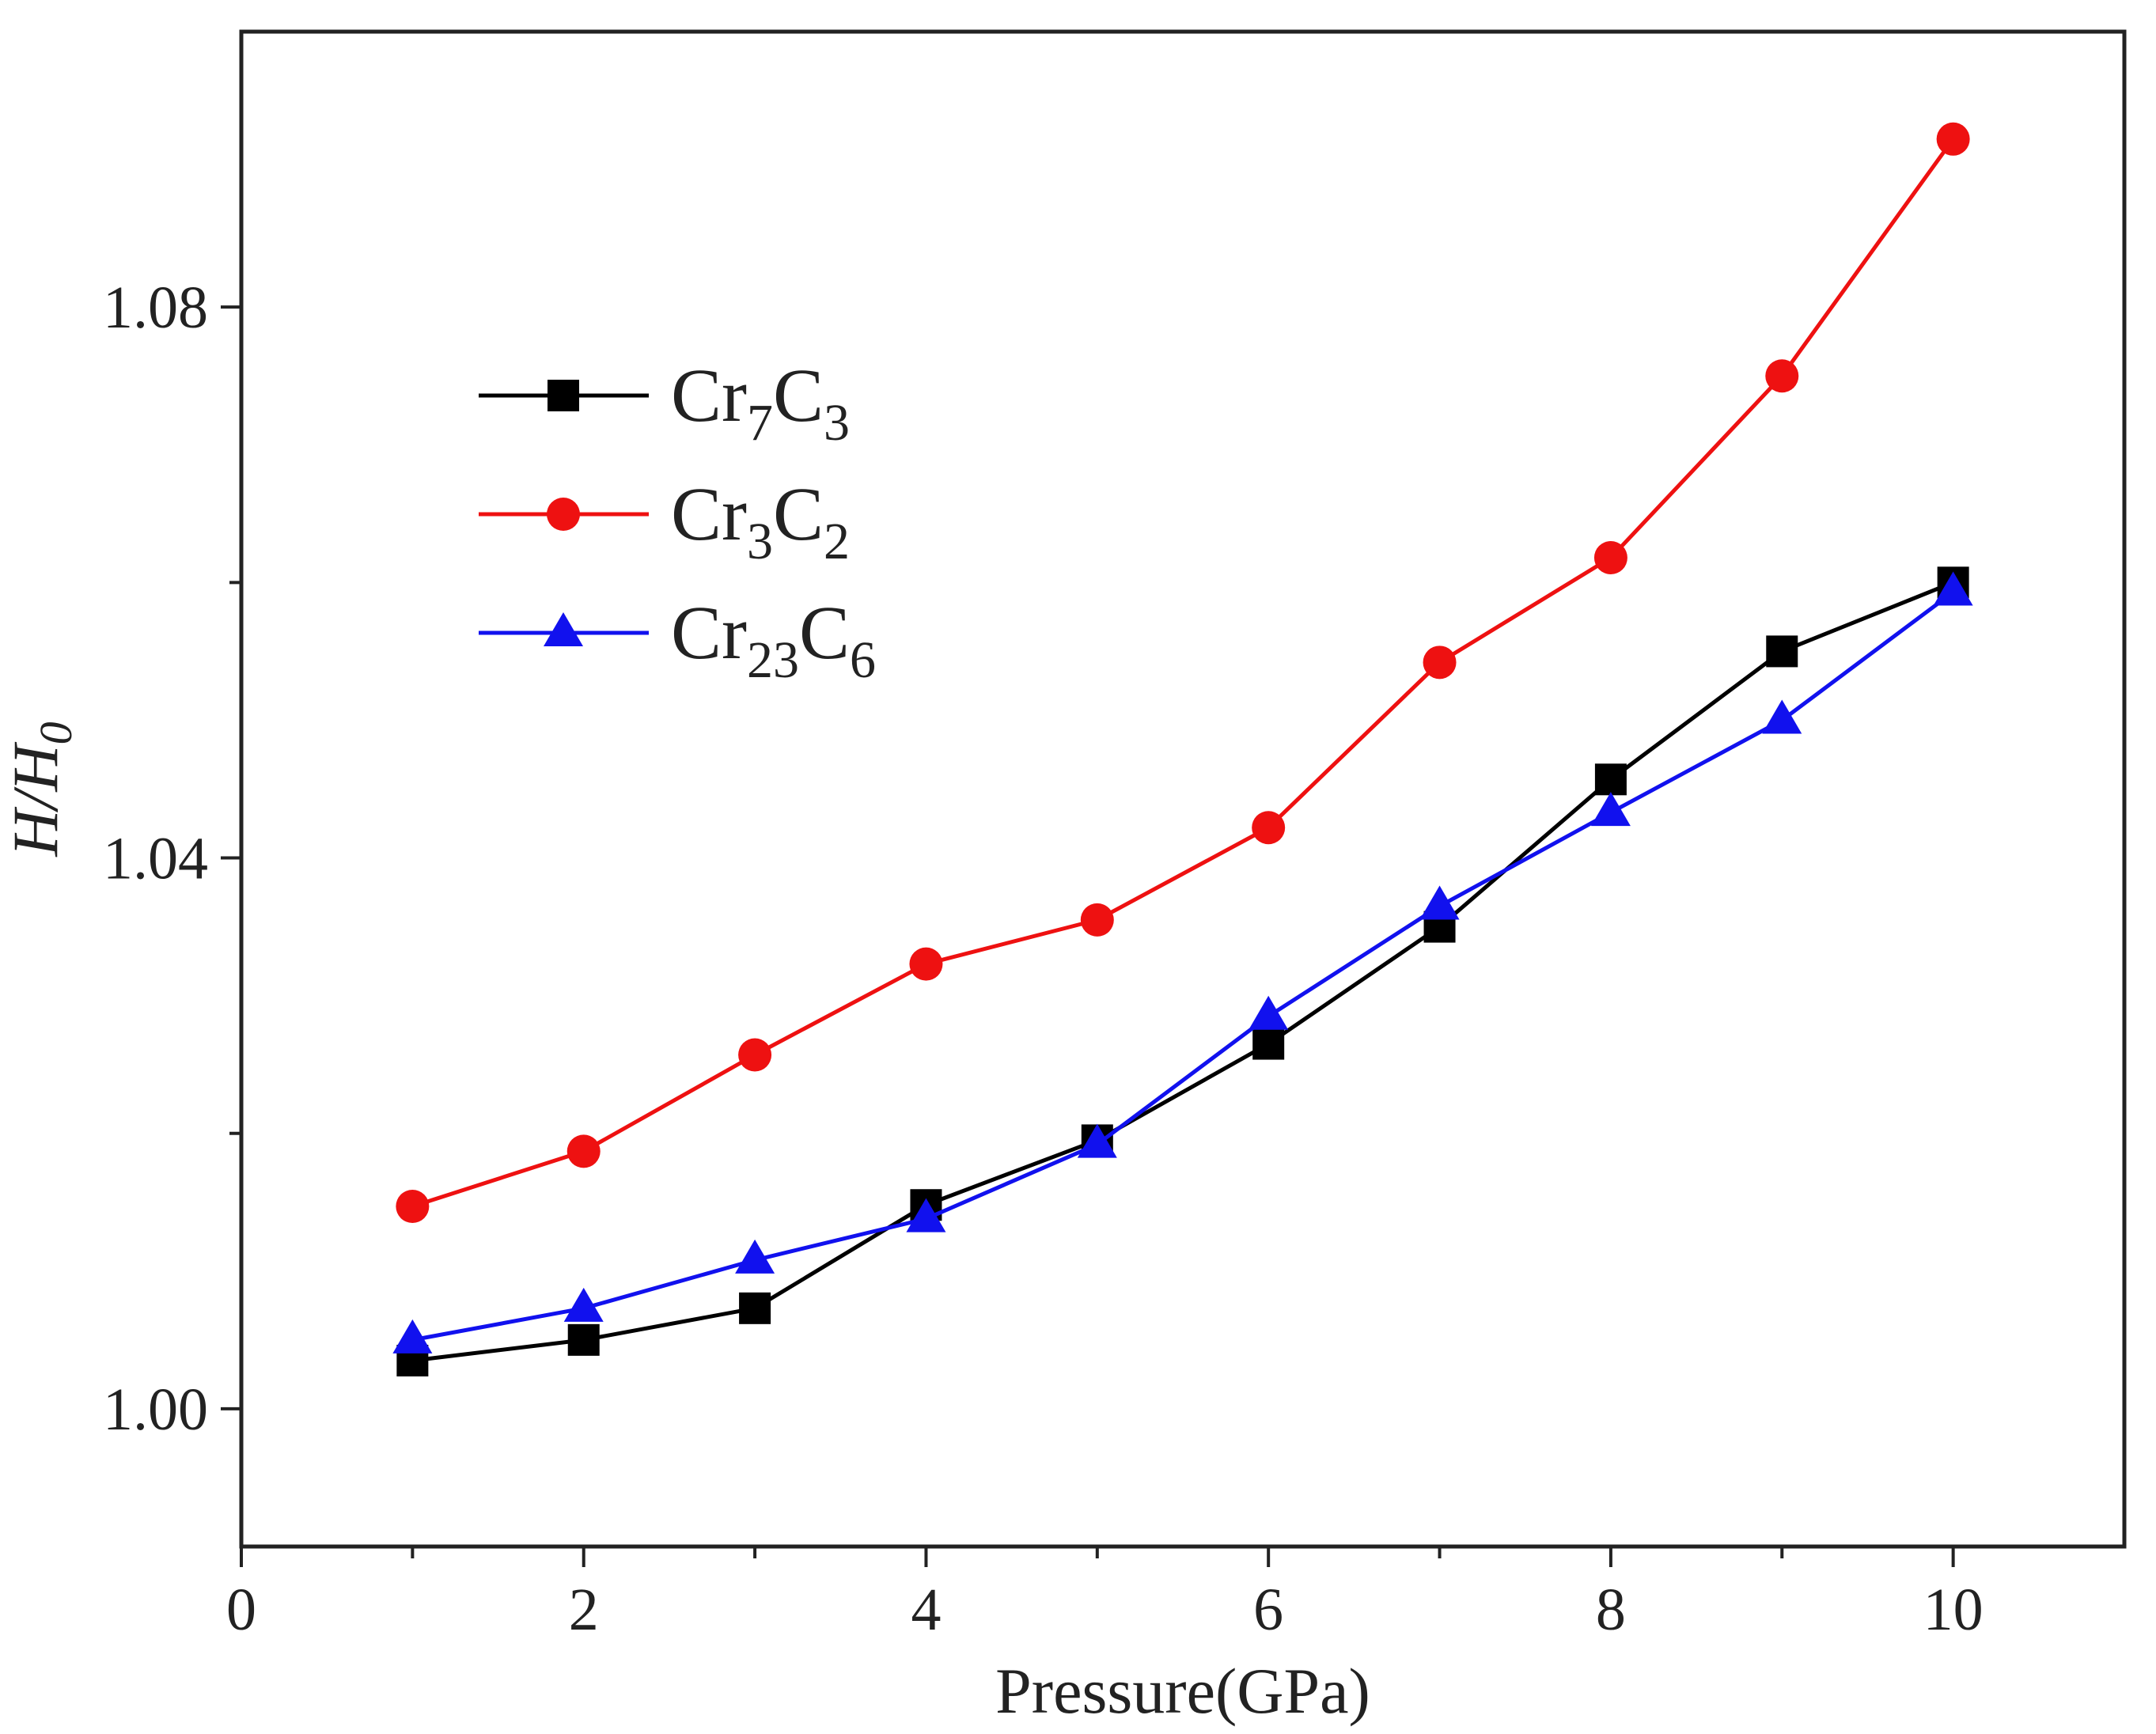  Describe the element at coordinates (40, 789) in the screenshot. I see `y-axis-label: H/H0` at that location.